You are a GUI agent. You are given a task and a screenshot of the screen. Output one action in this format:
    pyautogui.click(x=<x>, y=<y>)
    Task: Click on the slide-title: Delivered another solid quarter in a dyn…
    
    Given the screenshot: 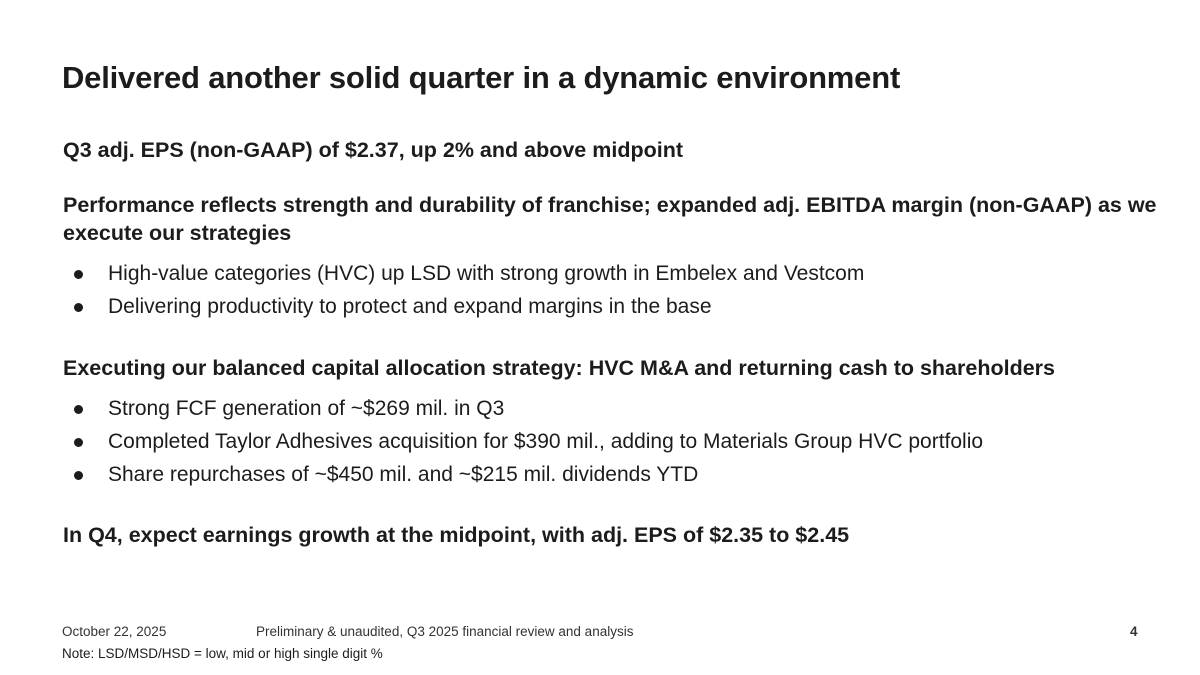 What is the action you would take?
    pyautogui.click(x=481, y=77)
    